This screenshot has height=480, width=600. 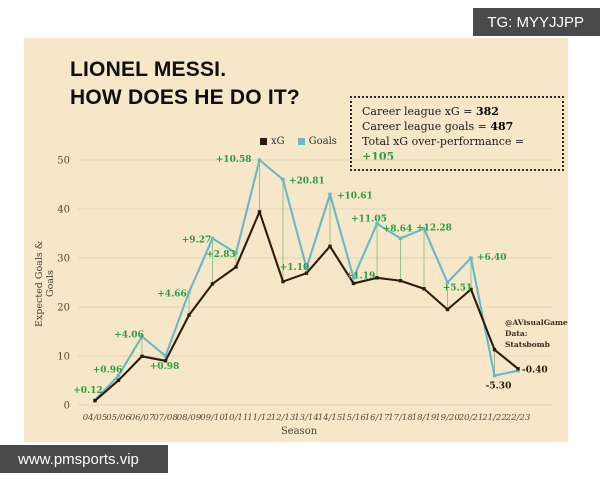 What do you see at coordinates (283, 418) in the screenshot?
I see `x-tick-label: 12/13` at bounding box center [283, 418].